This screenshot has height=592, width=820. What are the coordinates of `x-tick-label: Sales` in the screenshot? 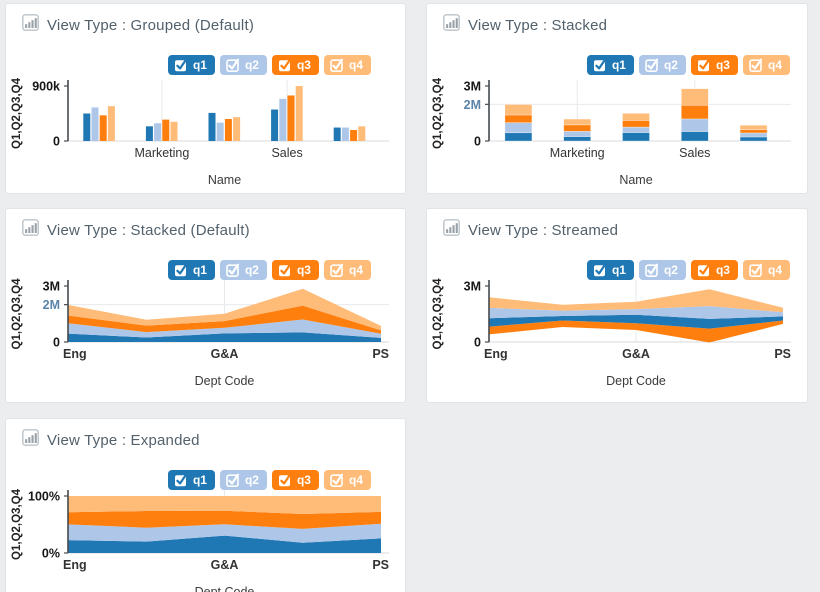 It's located at (694, 153).